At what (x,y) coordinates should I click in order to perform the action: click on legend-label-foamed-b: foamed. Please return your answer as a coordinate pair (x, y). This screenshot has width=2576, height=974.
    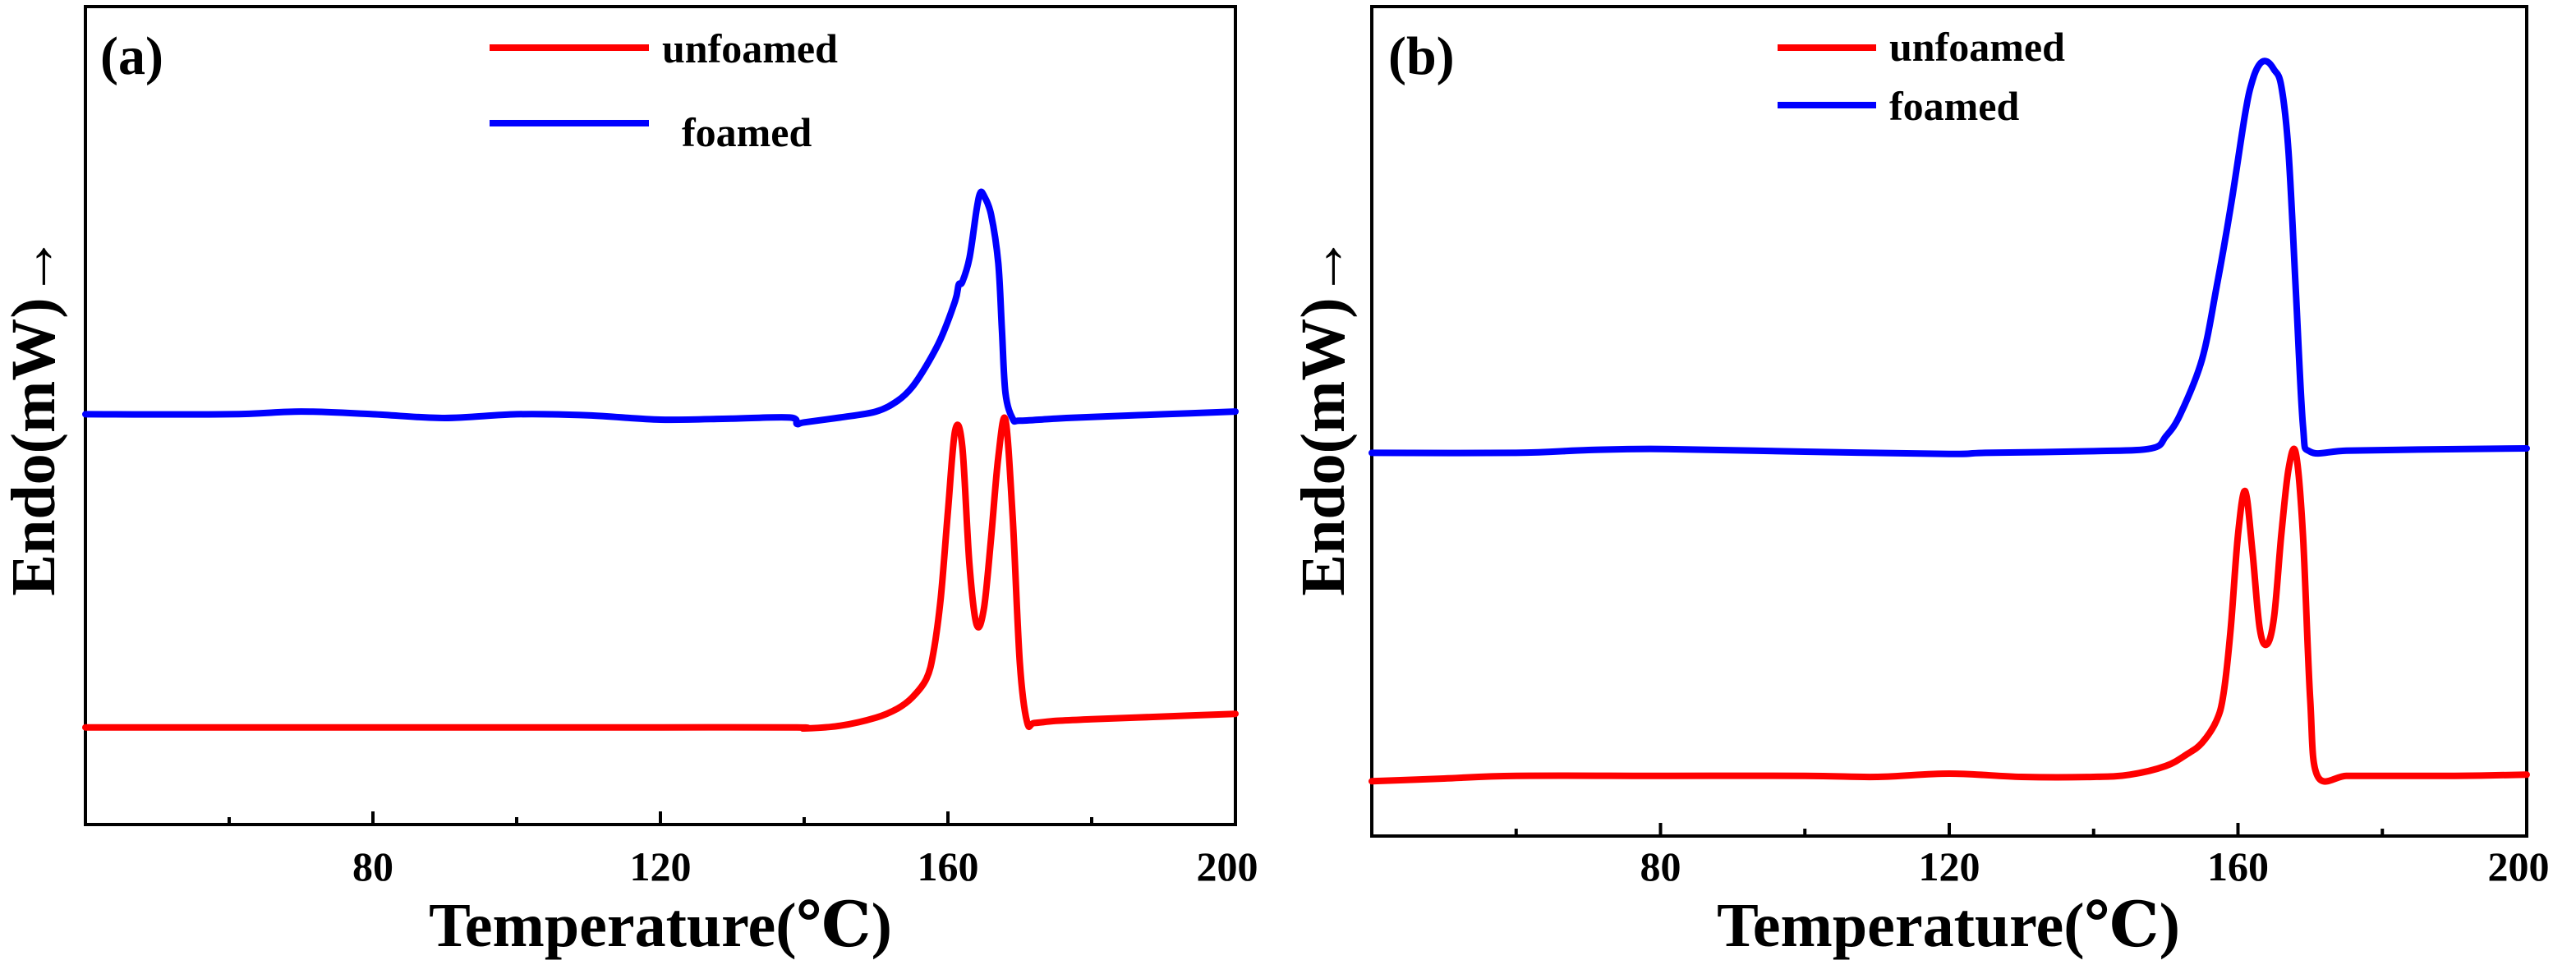
    Looking at the image, I should click on (1954, 106).